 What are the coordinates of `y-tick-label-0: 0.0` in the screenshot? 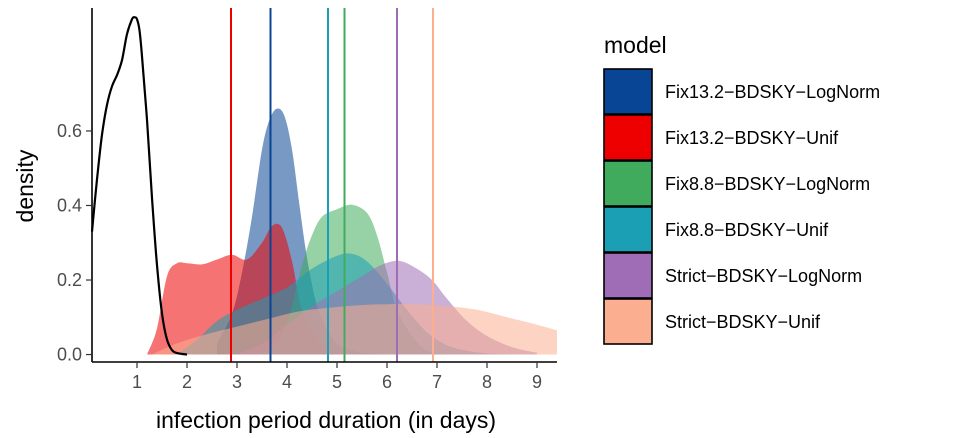 It's located at (69, 355).